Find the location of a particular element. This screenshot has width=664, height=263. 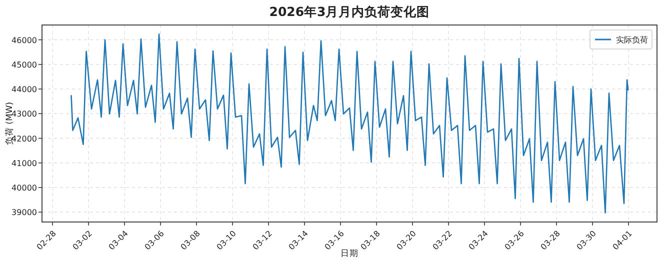

y-tick-label: 40000 is located at coordinates (24, 188).